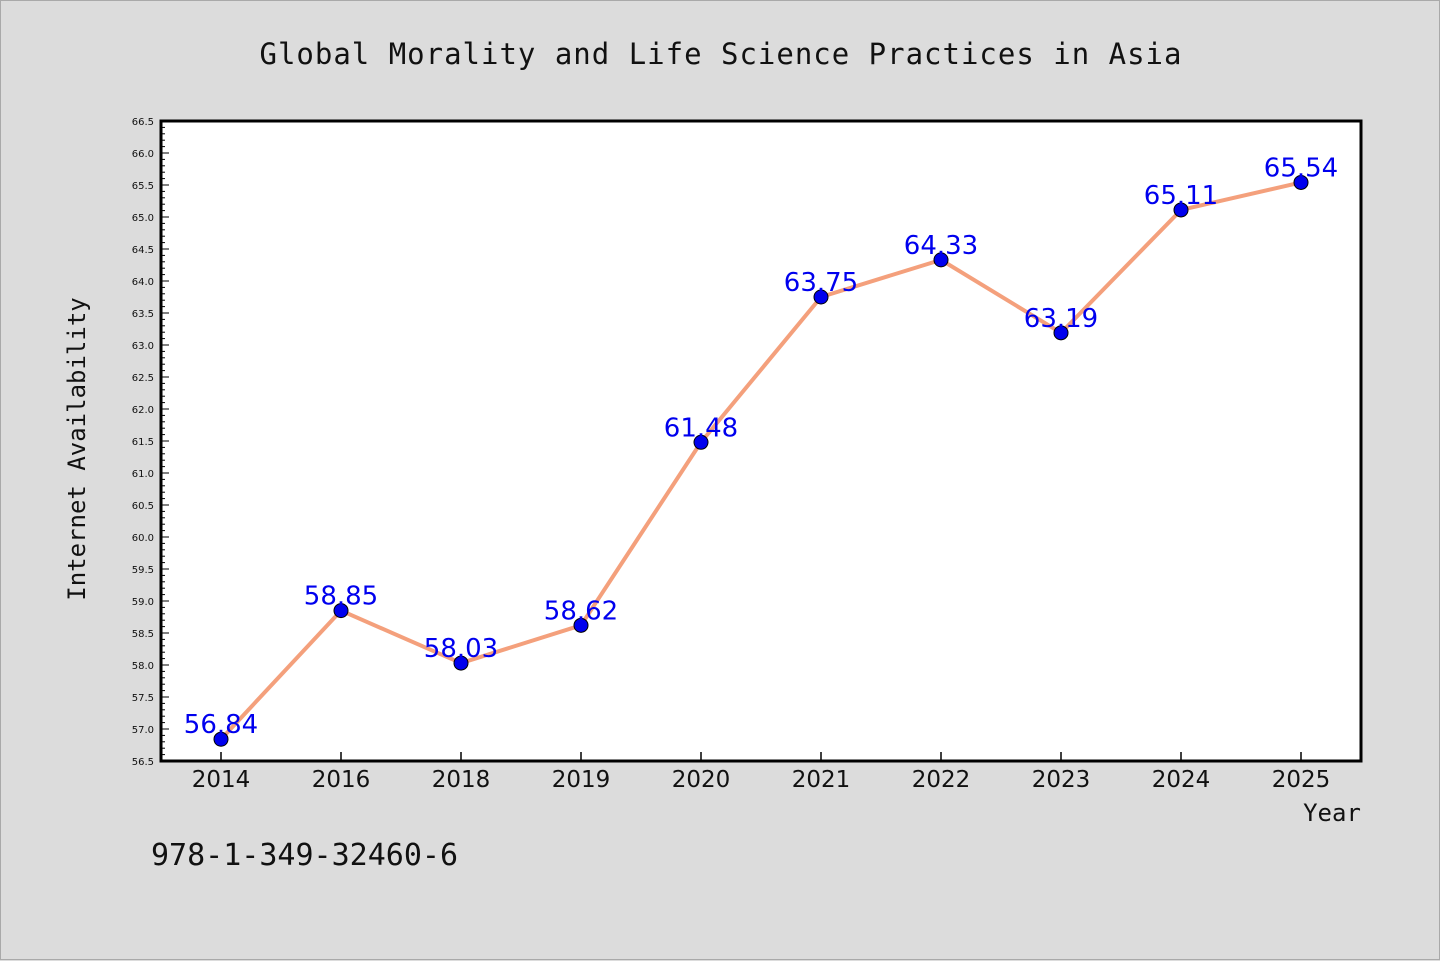 This screenshot has height=961, width=1440. Describe the element at coordinates (461, 649) in the screenshot. I see `data-label: 58.03` at that location.